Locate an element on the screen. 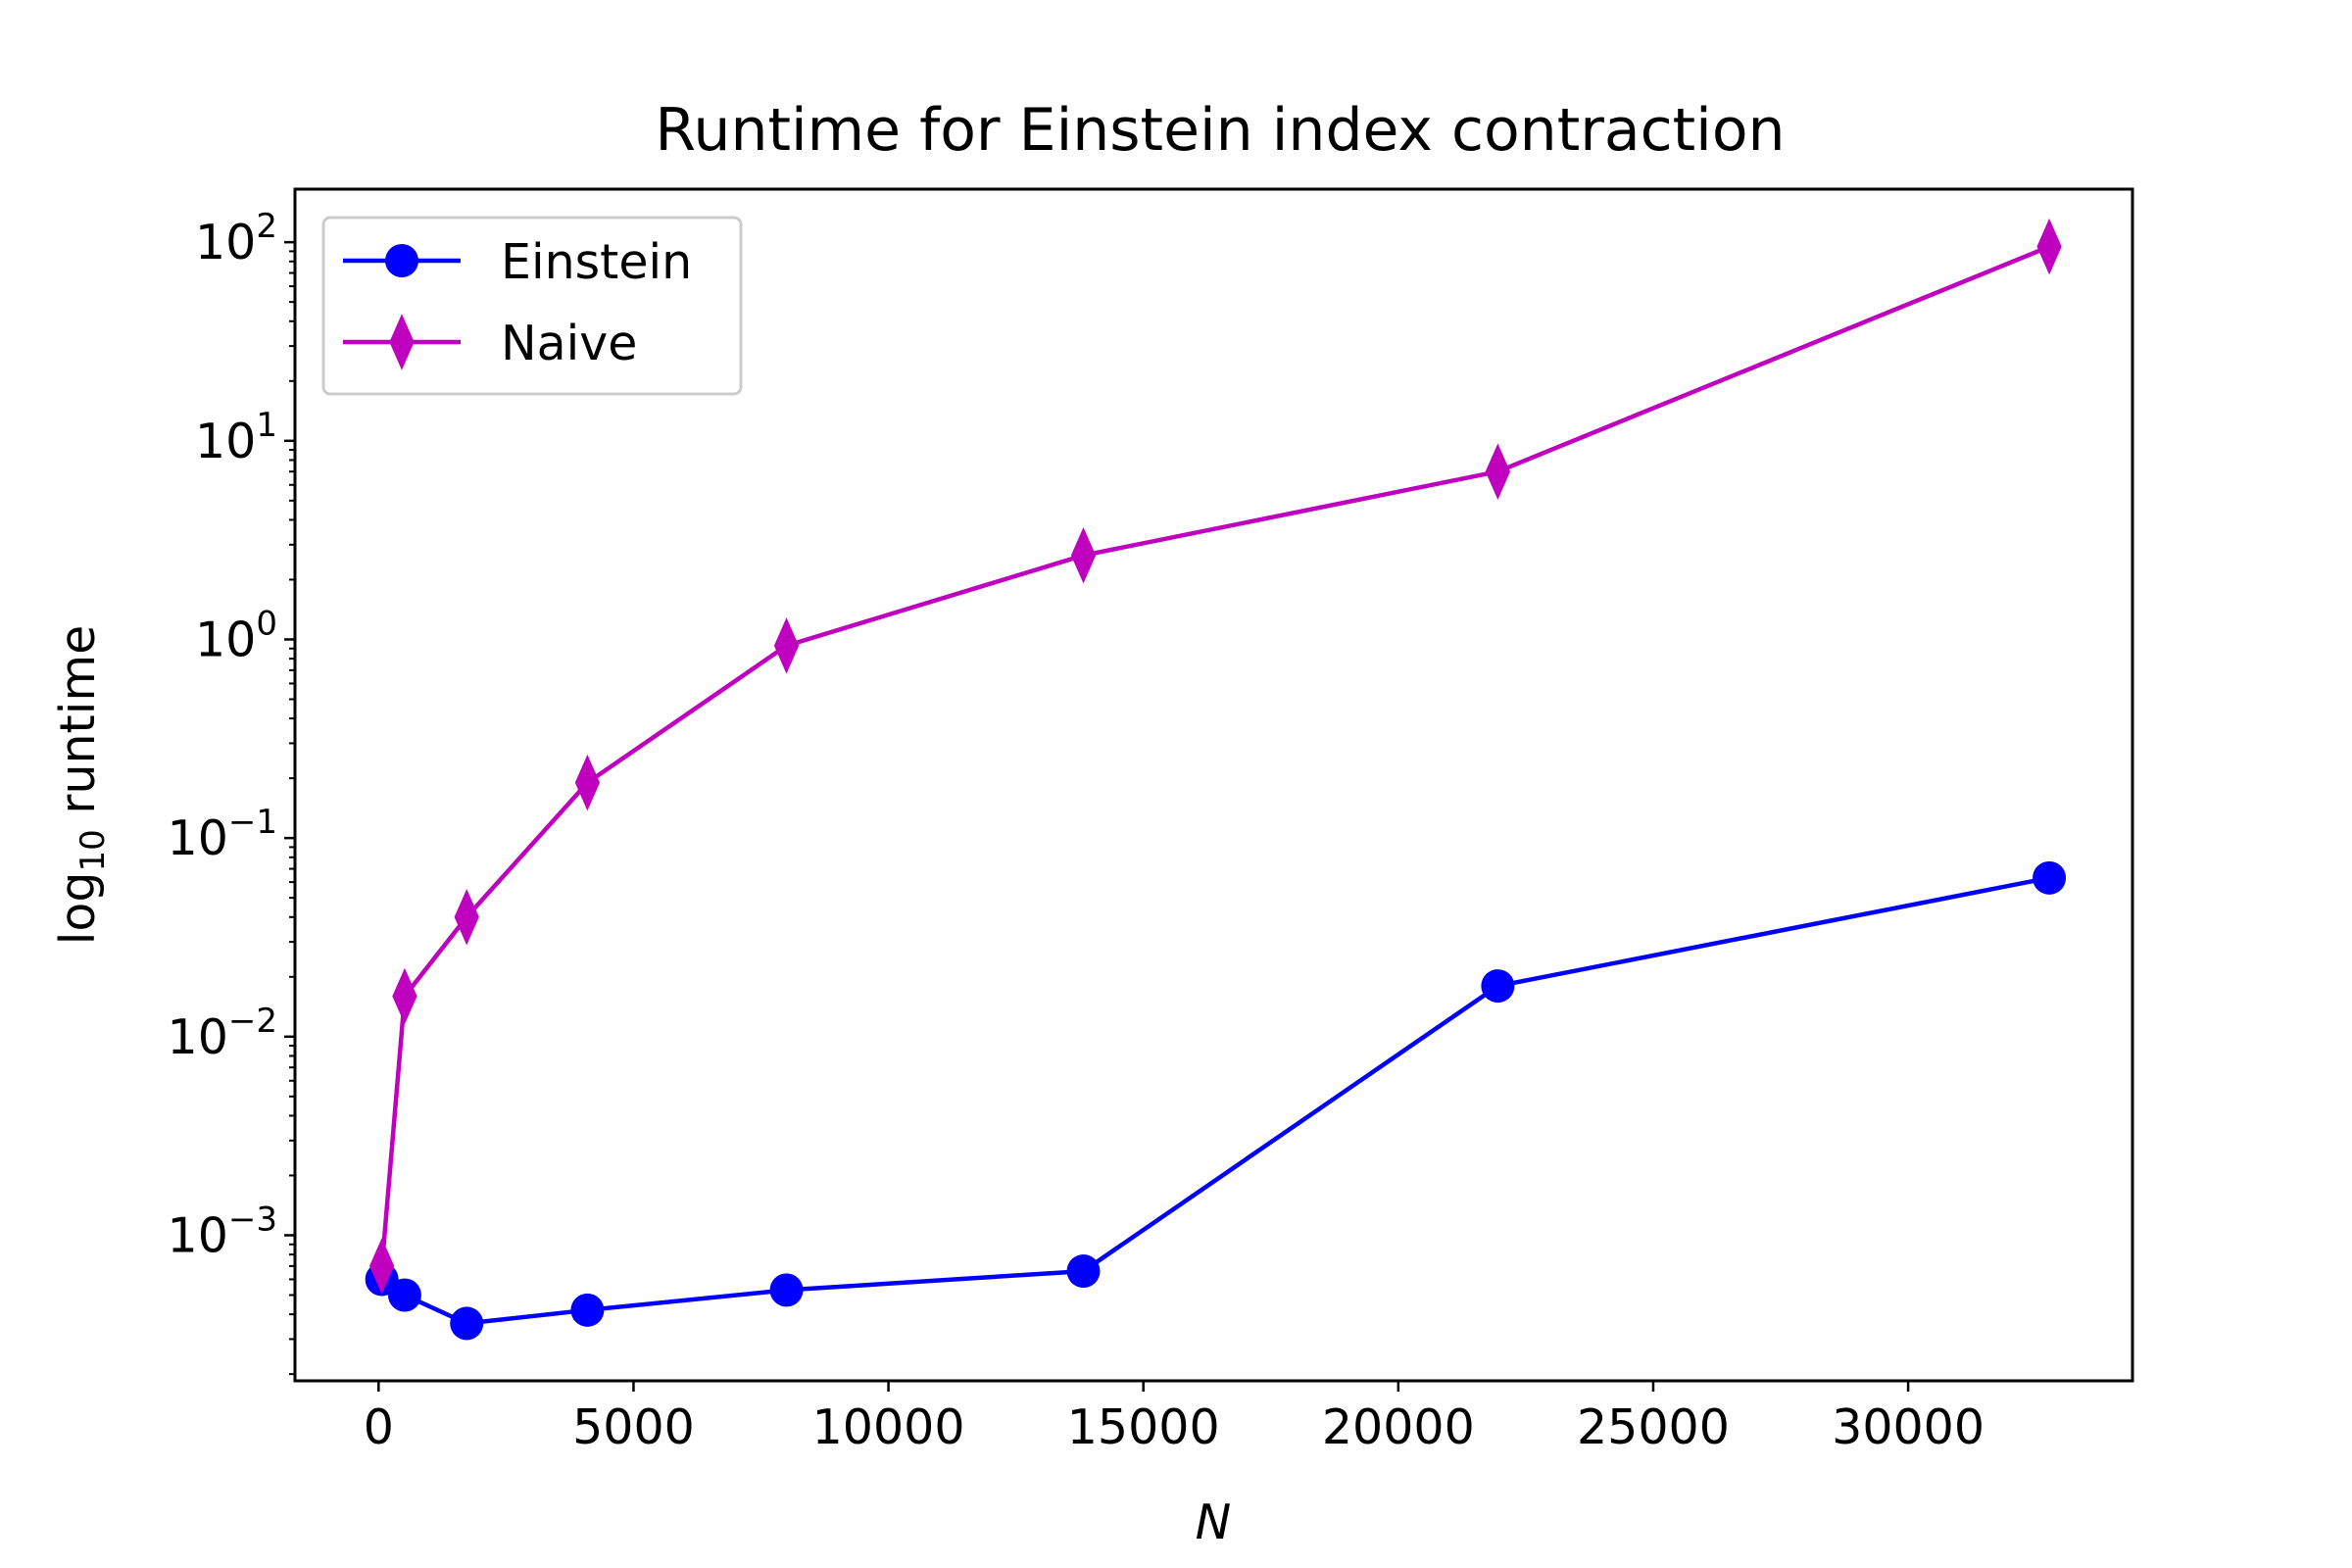 The image size is (2352, 1568). x-tick-label: 25000 is located at coordinates (1653, 1427).